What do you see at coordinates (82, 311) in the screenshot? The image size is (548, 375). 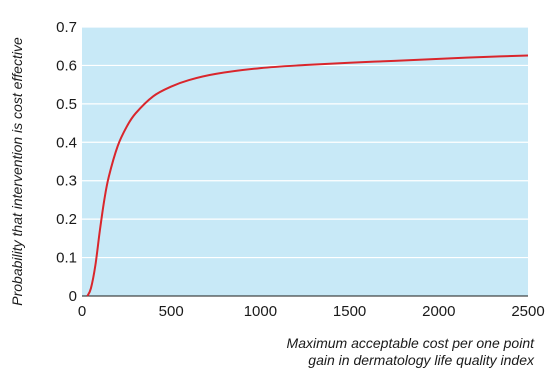 I see `x-tick-label: 0` at bounding box center [82, 311].